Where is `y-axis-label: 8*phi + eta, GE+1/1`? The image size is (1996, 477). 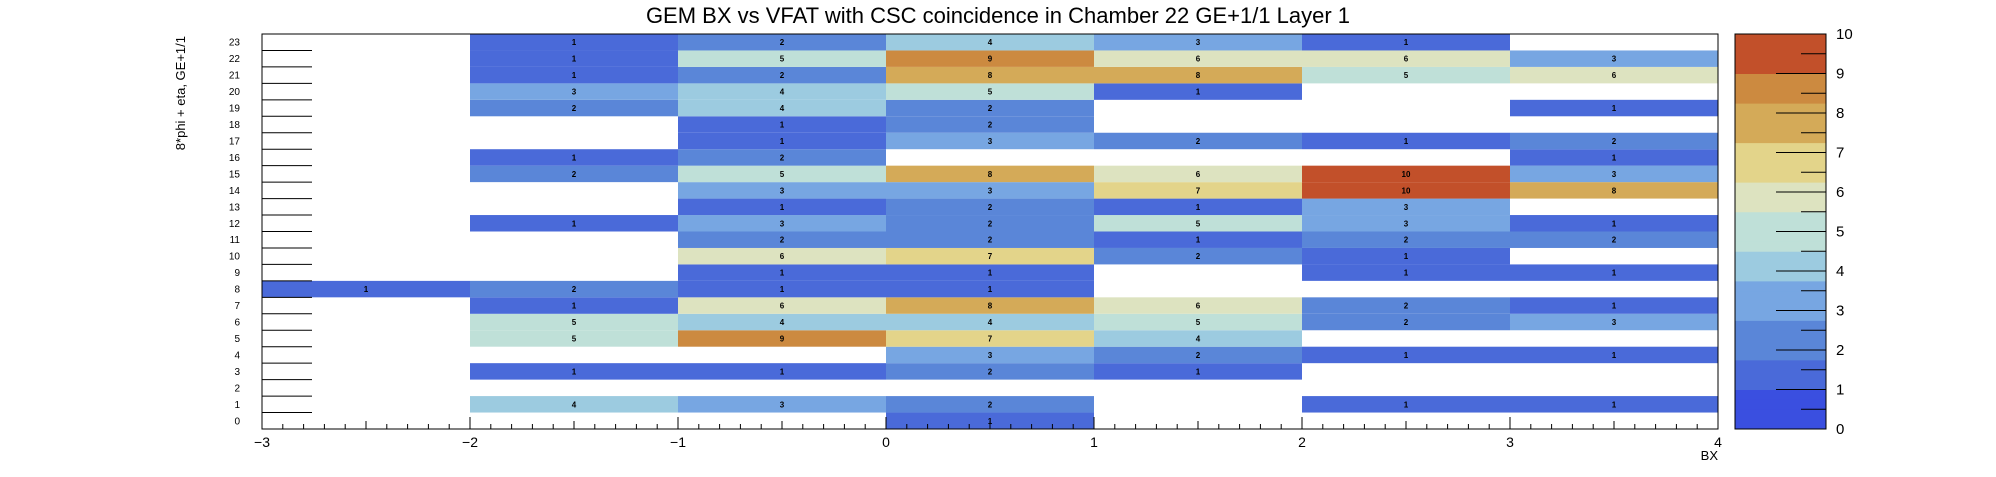 y-axis-label: 8*phi + eta, GE+1/1 is located at coordinates (180, 93).